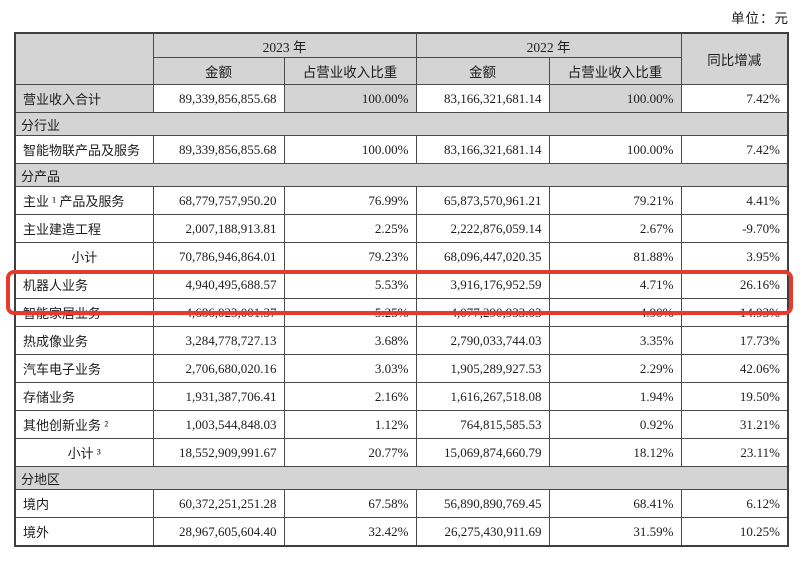 The width and height of the screenshot is (800, 565). I want to click on pct-2023-cell: 3.03%, so click(350, 368).